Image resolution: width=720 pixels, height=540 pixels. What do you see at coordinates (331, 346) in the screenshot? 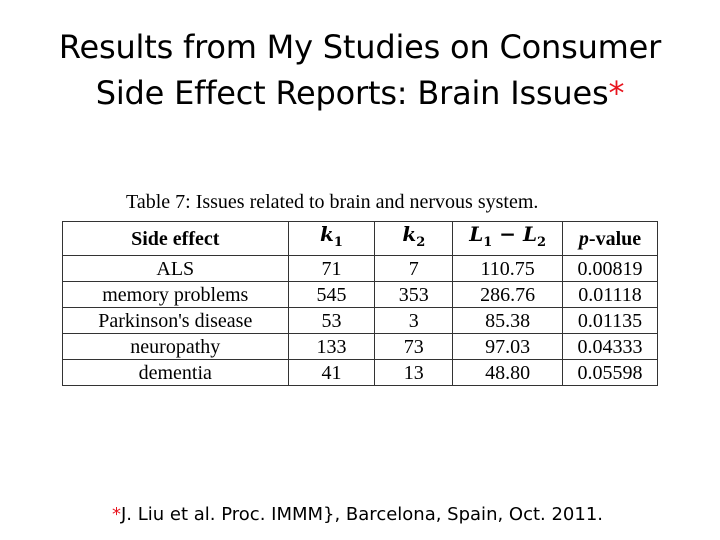
I see `cell-k1: 133` at bounding box center [331, 346].